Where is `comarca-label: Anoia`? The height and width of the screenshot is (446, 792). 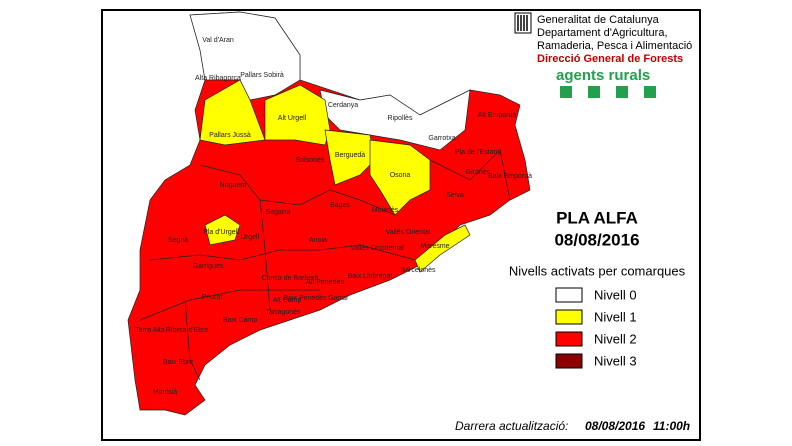
comarca-label: Anoia is located at coordinates (318, 240).